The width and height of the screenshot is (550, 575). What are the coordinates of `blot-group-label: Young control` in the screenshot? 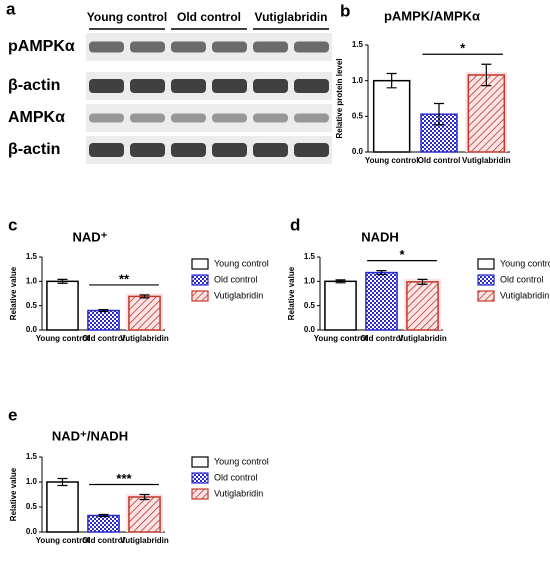 It's located at (127, 17).